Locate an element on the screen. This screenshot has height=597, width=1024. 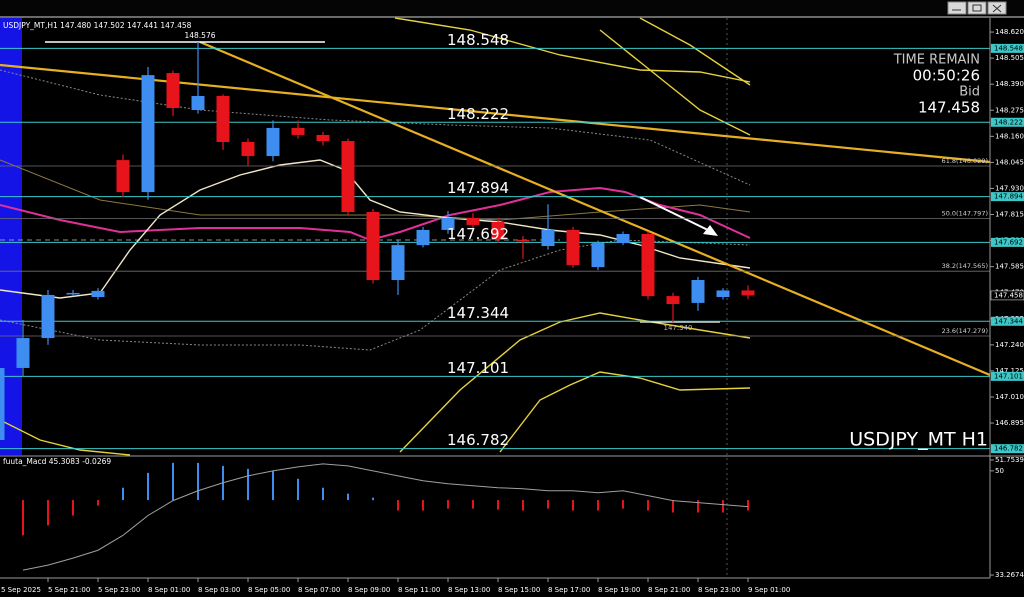
level-axis-label: 147.692 is located at coordinates (1008, 242).